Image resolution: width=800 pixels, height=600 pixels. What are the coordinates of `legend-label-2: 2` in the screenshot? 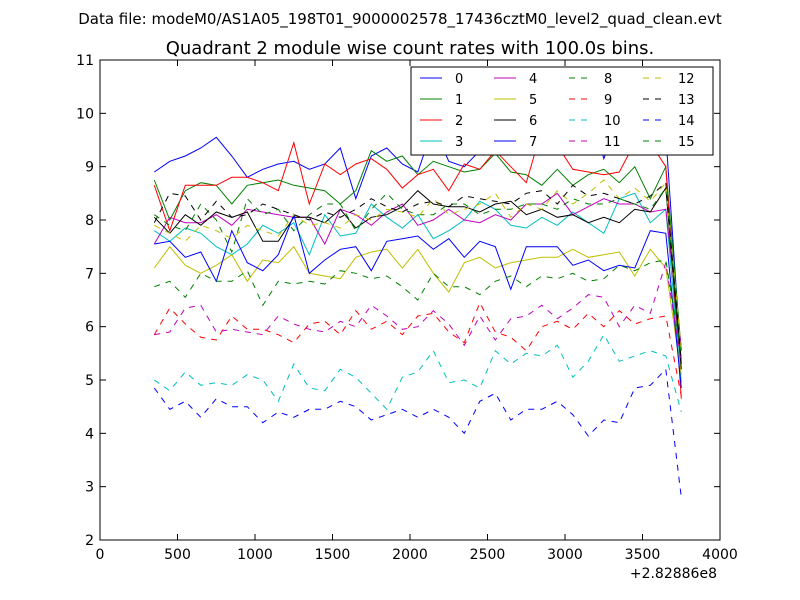 It's located at (459, 121).